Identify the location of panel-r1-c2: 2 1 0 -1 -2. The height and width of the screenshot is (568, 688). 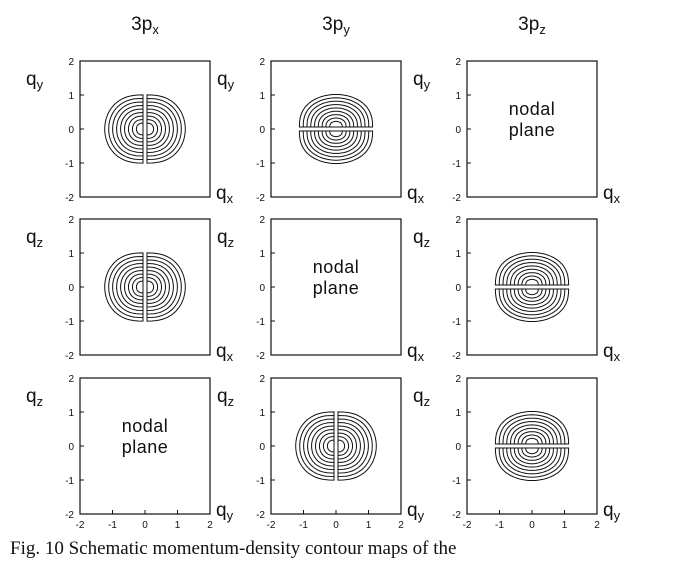
(525, 288).